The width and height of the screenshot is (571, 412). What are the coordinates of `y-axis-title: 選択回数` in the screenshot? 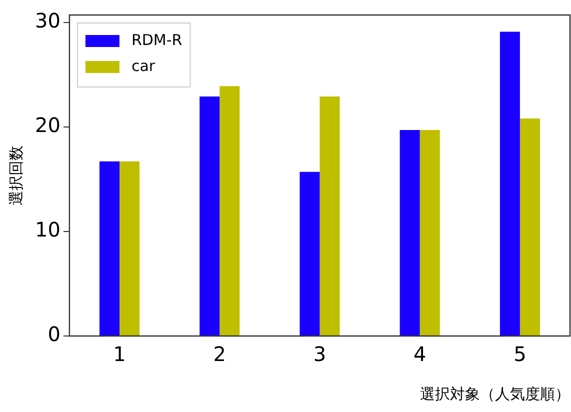 It's located at (15, 176).